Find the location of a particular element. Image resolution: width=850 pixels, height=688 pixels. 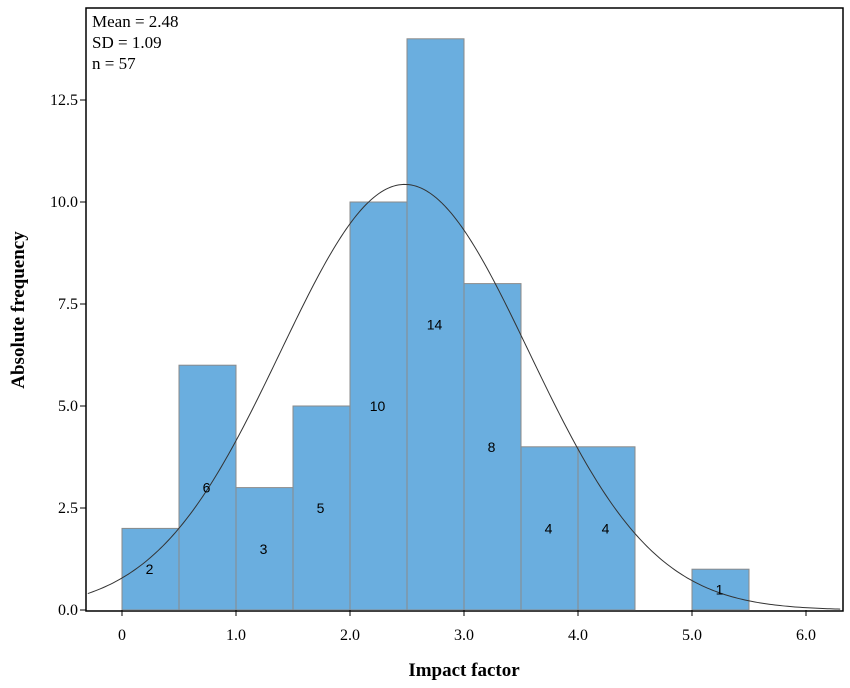

x-axis: 0 1.0 2.0 3.0 4.0 5.0 6.0 is located at coordinates (467, 627).